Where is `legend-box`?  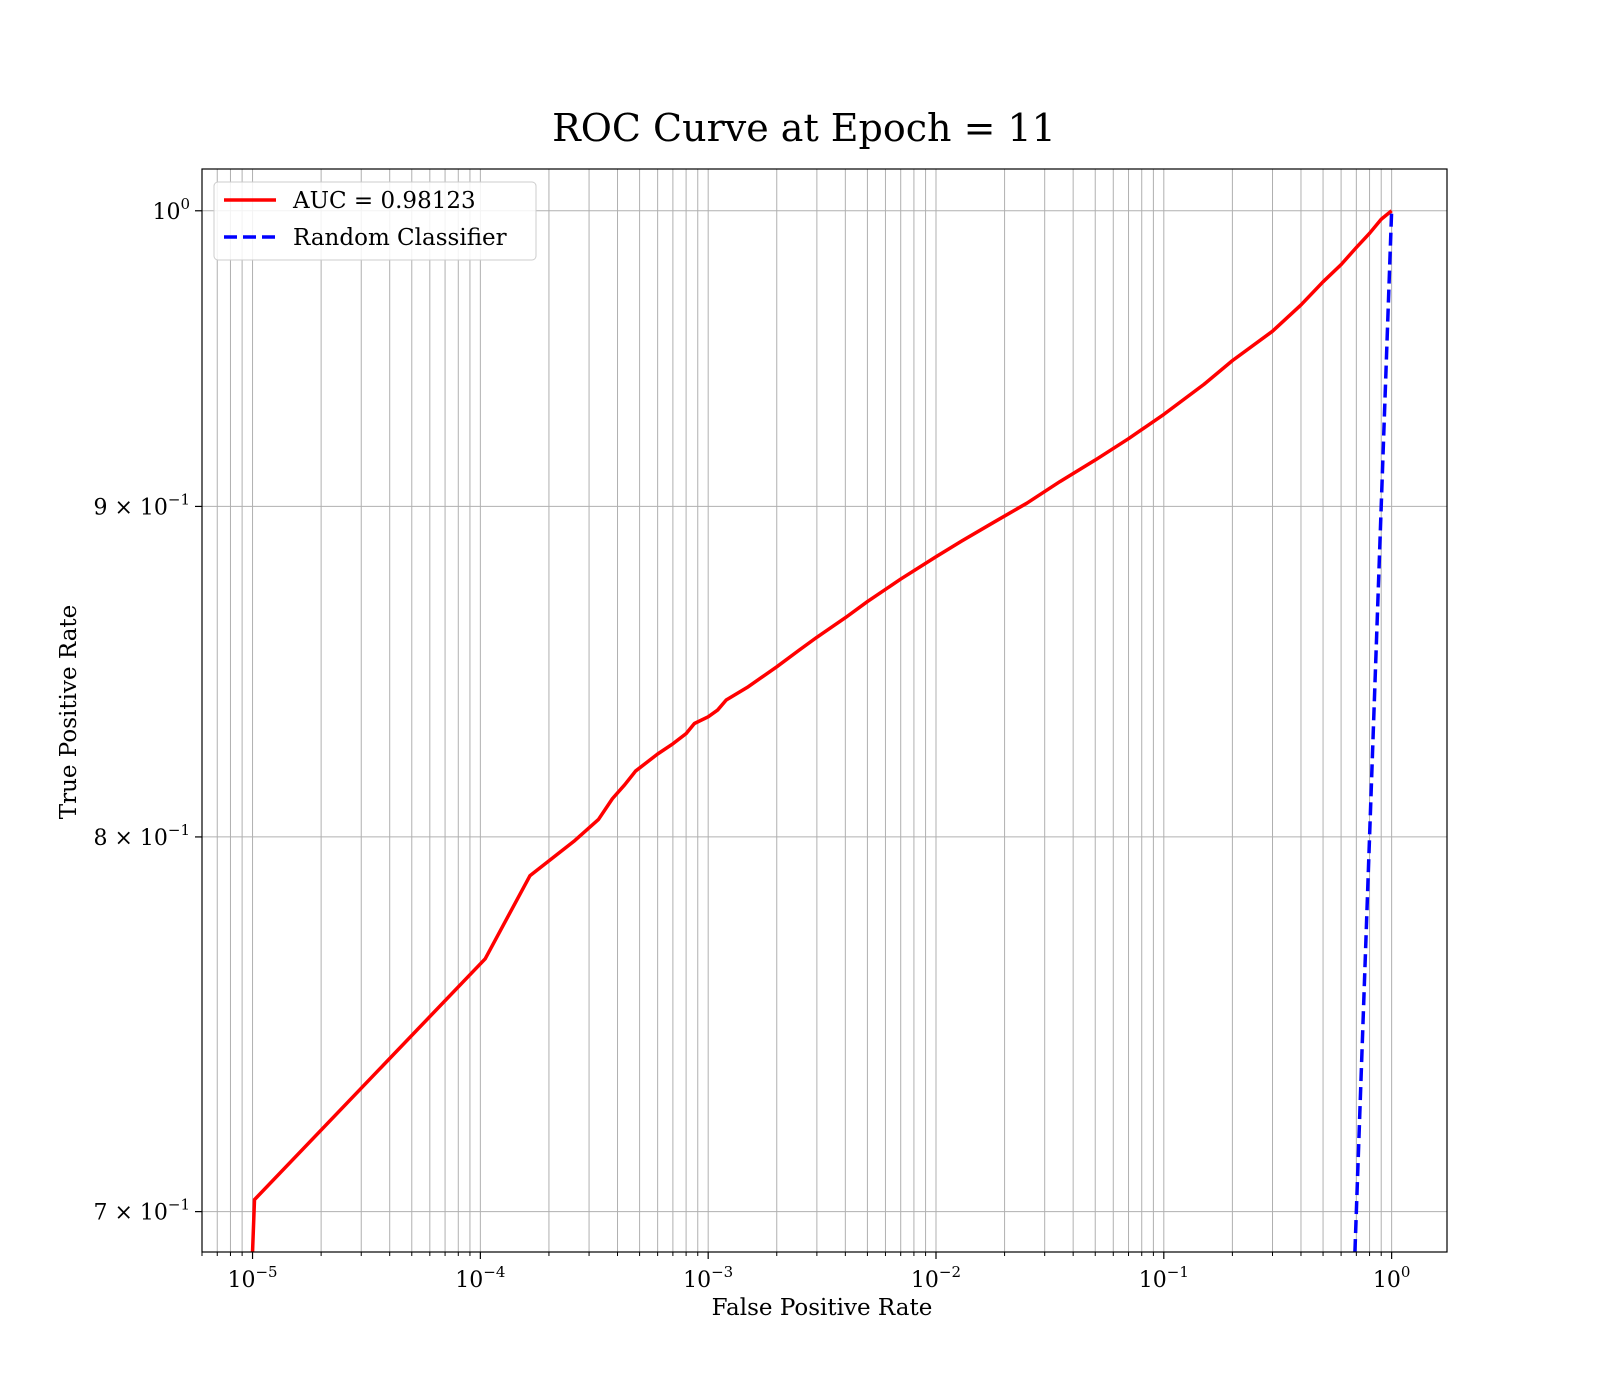
legend-box is located at coordinates (375, 221).